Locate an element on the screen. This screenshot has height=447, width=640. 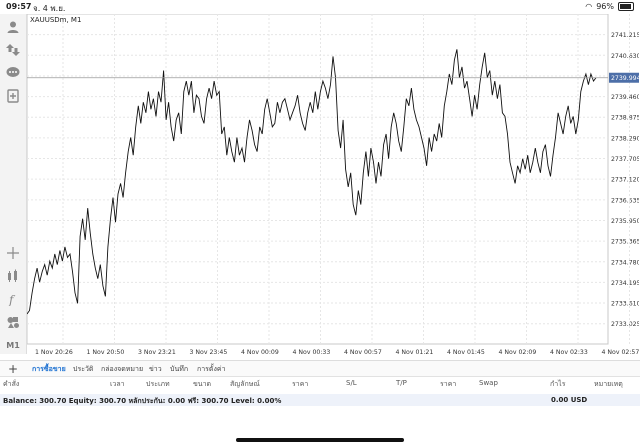
y-tick-label: 2734.780 is located at coordinates (625, 262).